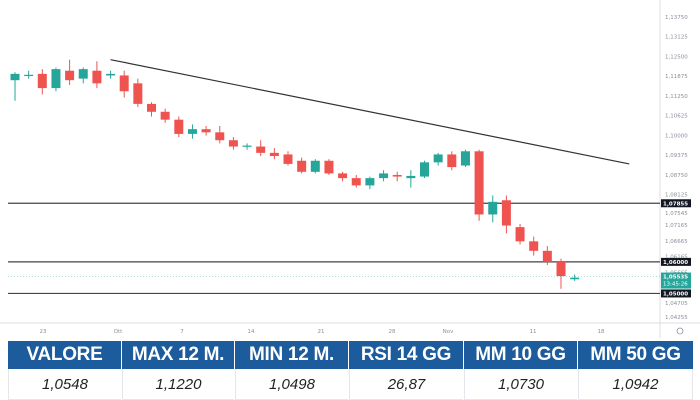  I want to click on stat-column-mm-50: MM 50 GG 1,0942, so click(635, 370).